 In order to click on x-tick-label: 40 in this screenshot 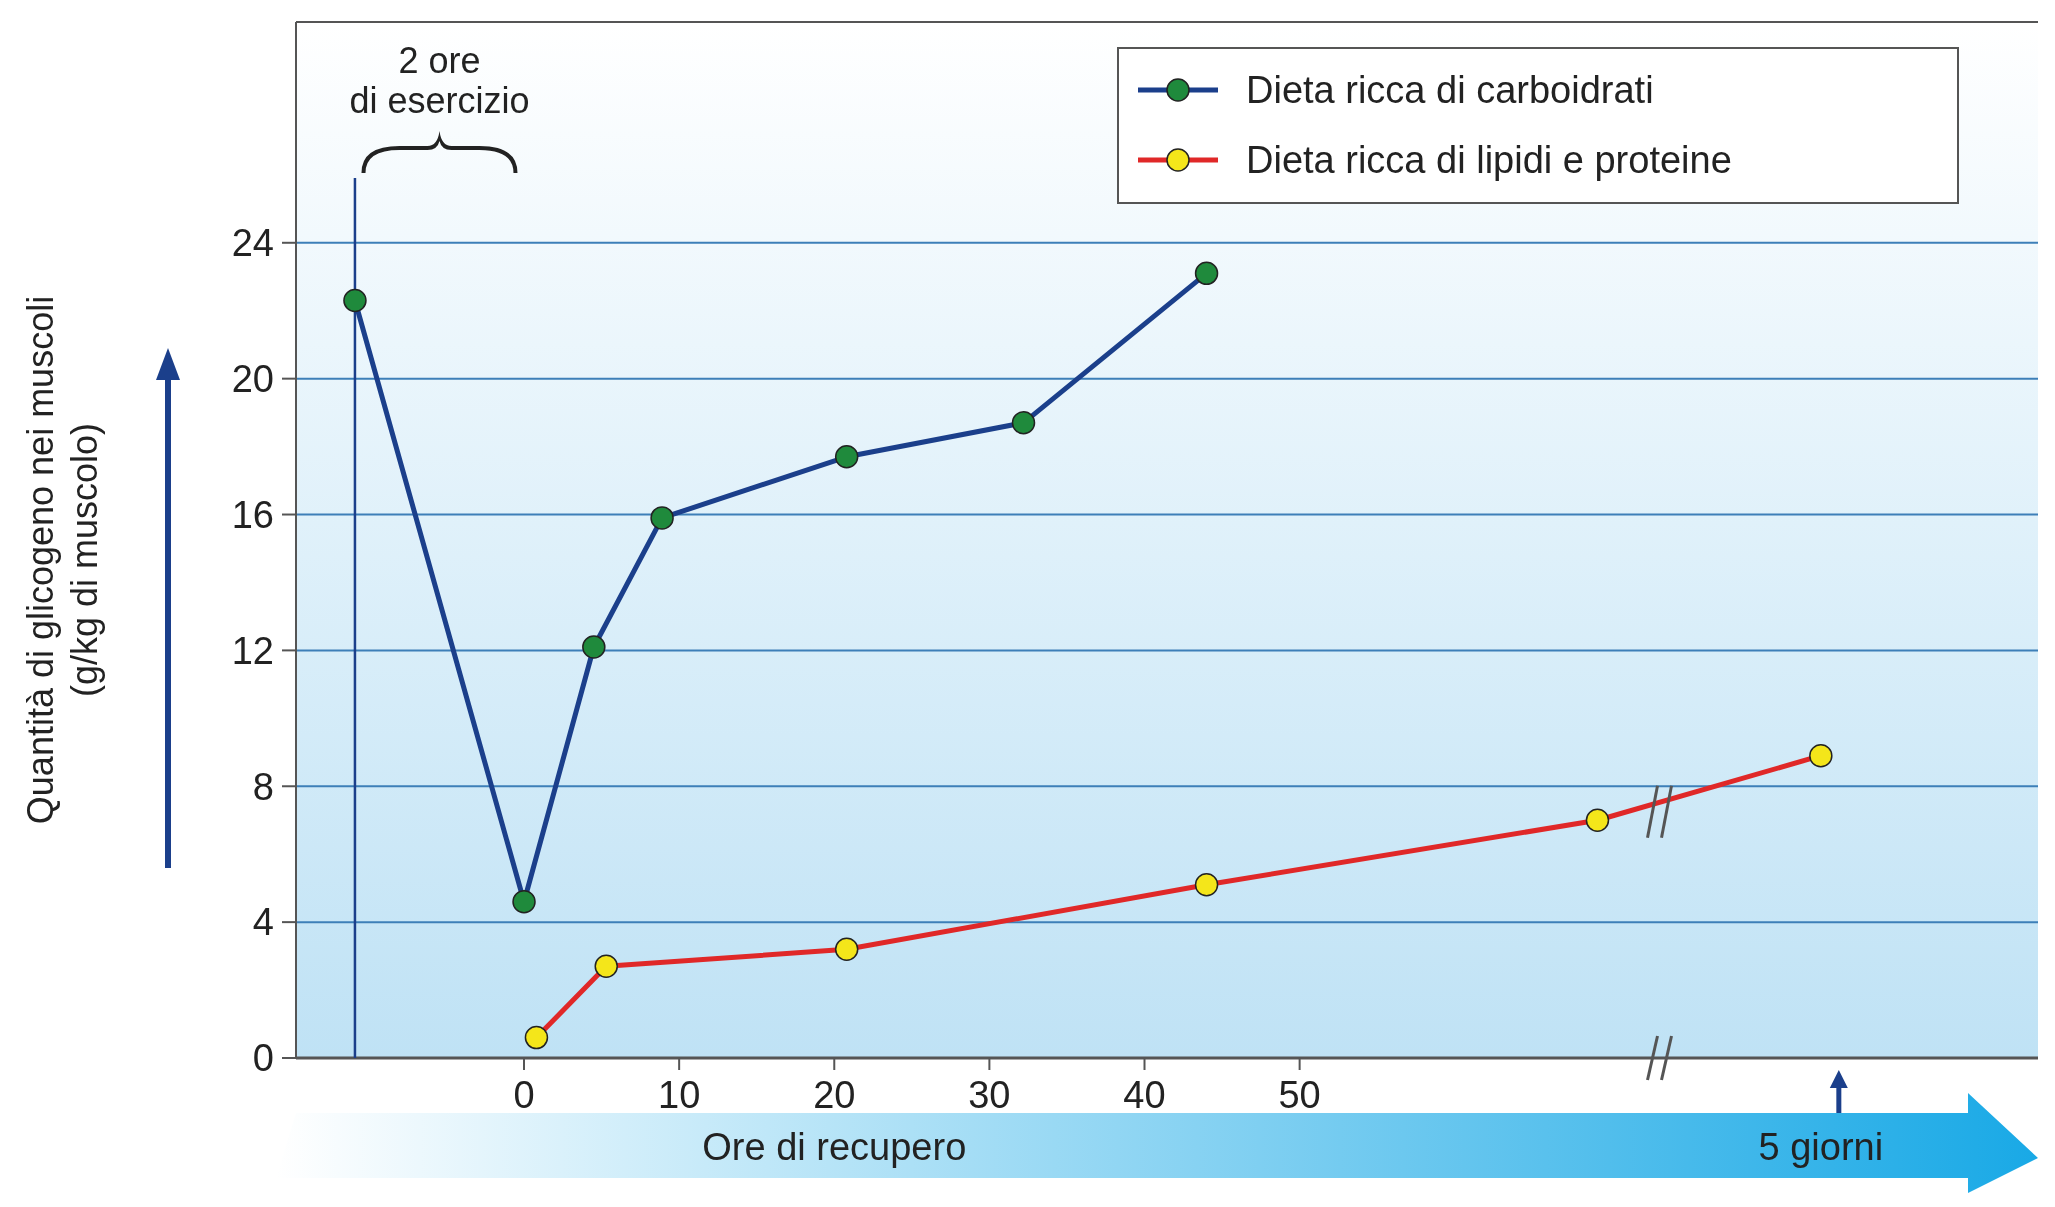, I will do `click(1144, 1095)`.